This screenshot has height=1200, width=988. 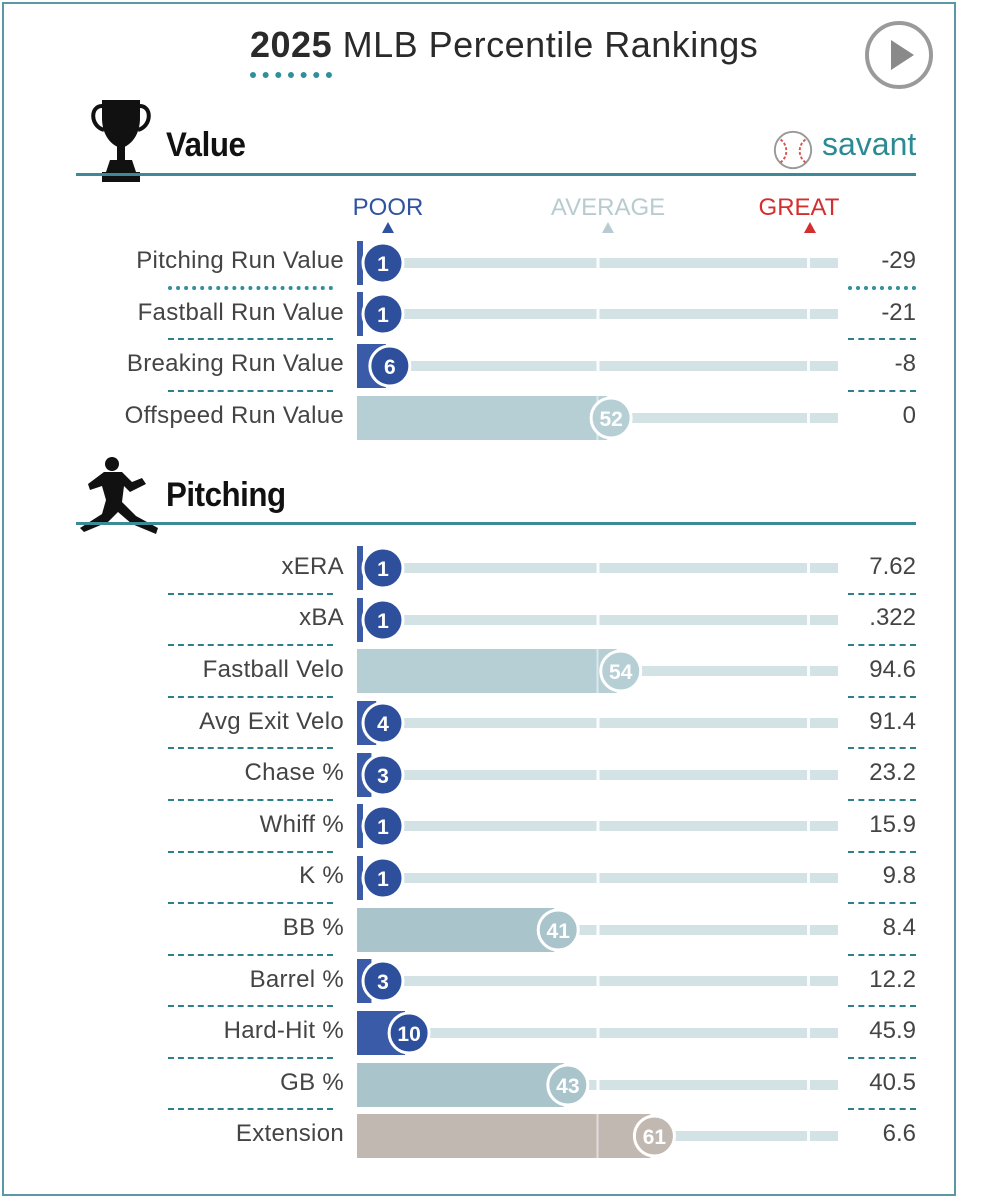 I want to click on pitching-section-title: Pitching, so click(x=226, y=495).